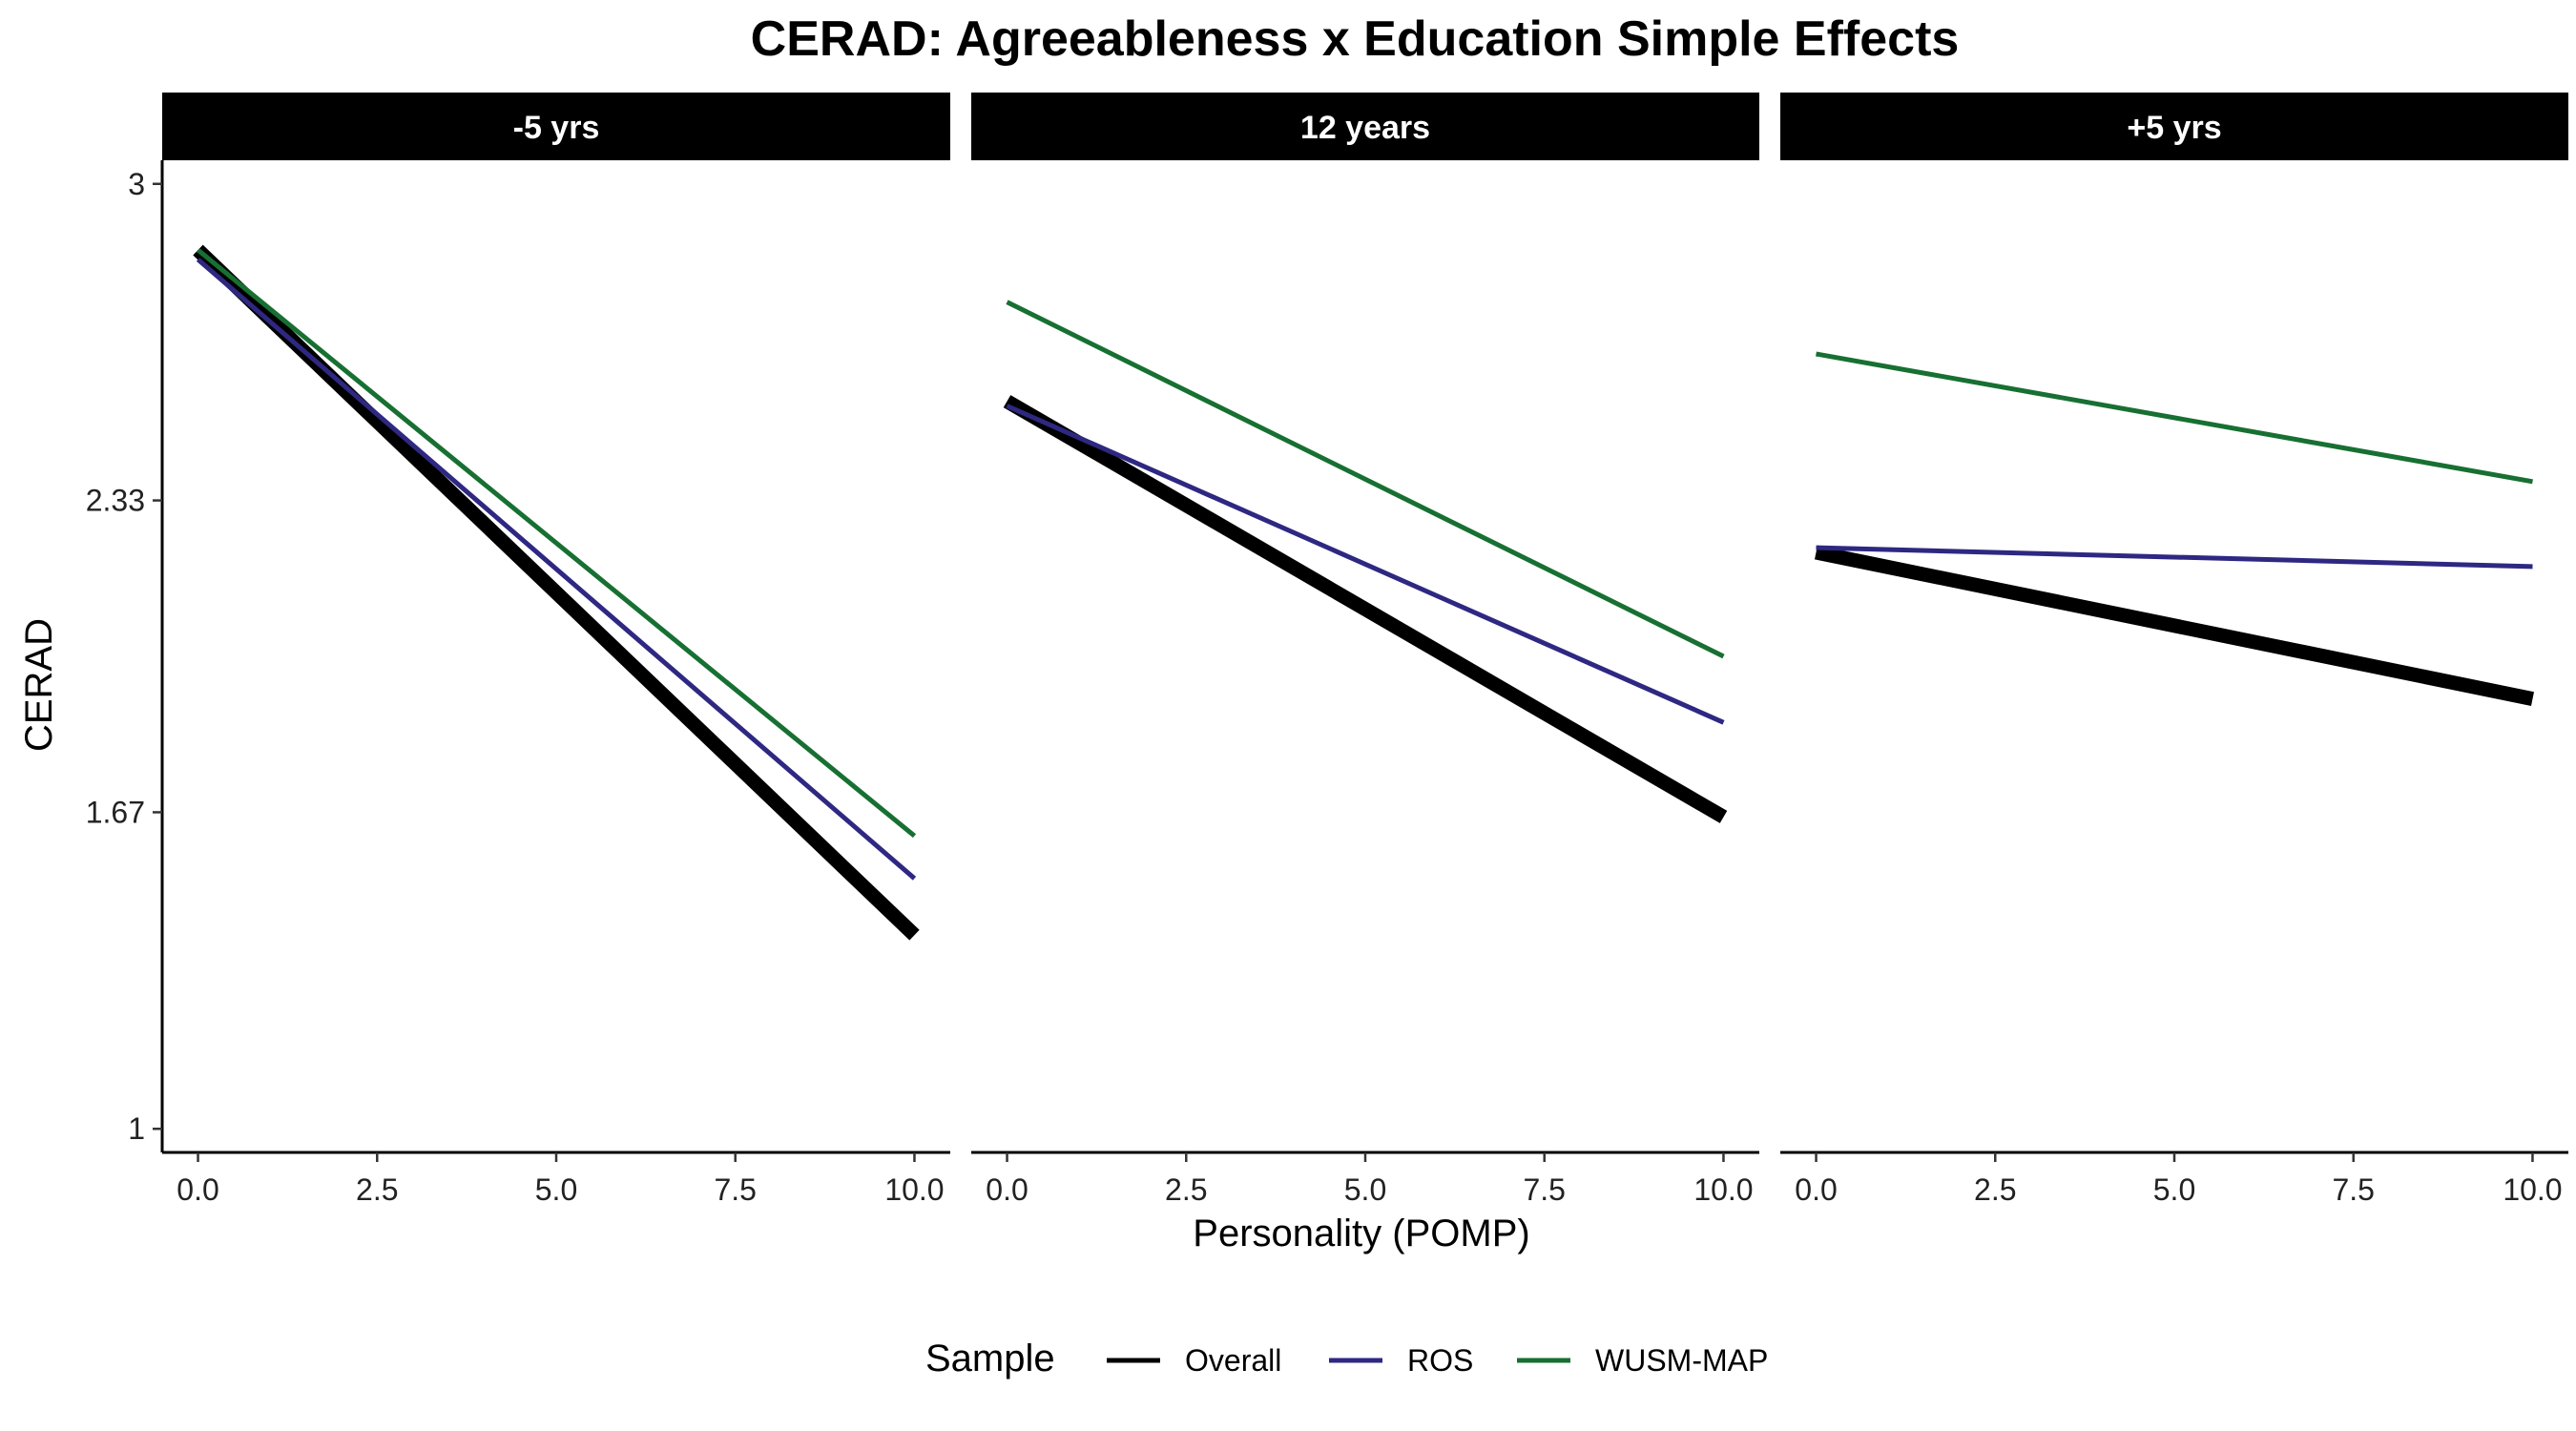 This screenshot has height=1431, width=2576. What do you see at coordinates (136, 1128) in the screenshot?
I see `y-tick-label: 1` at bounding box center [136, 1128].